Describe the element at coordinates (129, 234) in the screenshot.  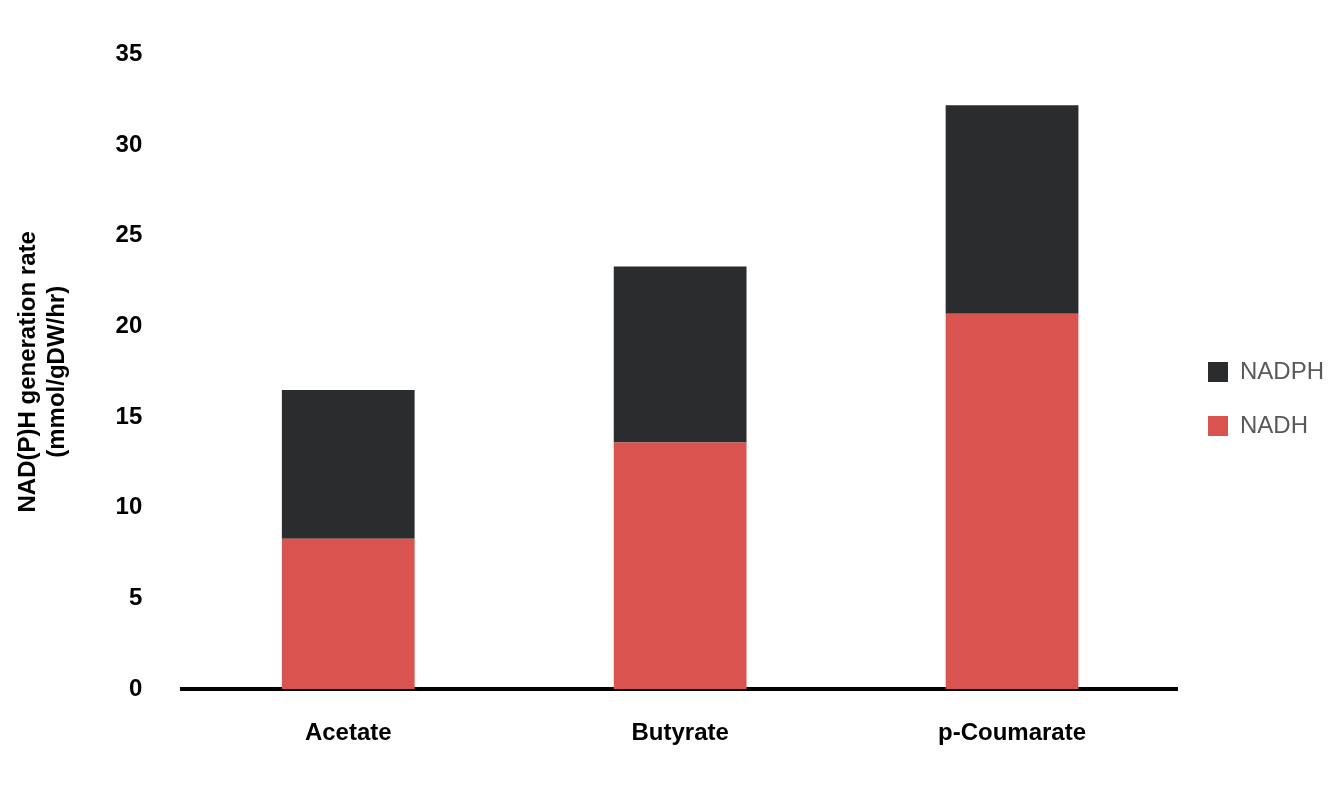
I see `y-tick-label: 25` at that location.